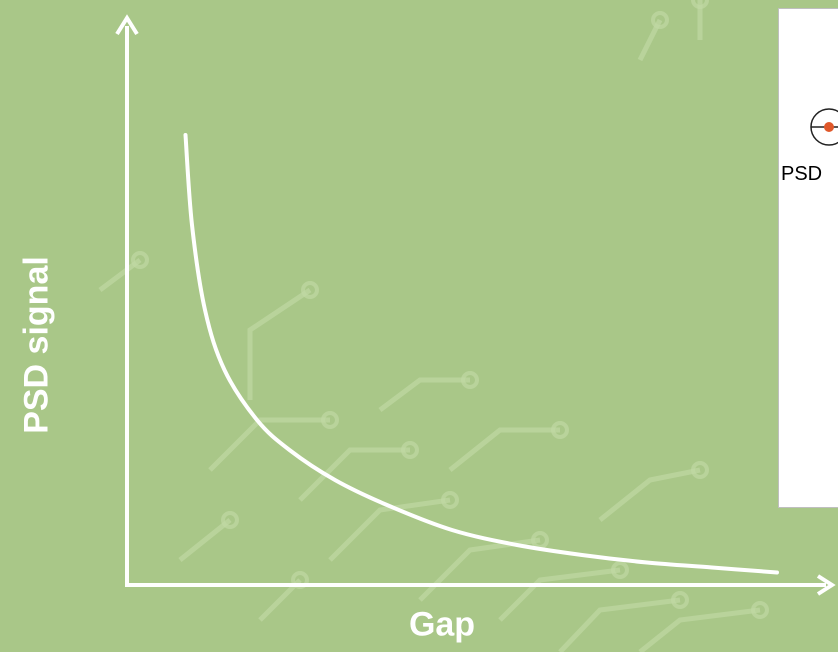  What do you see at coordinates (36, 345) in the screenshot?
I see `y-axis-label: PSD signal` at bounding box center [36, 345].